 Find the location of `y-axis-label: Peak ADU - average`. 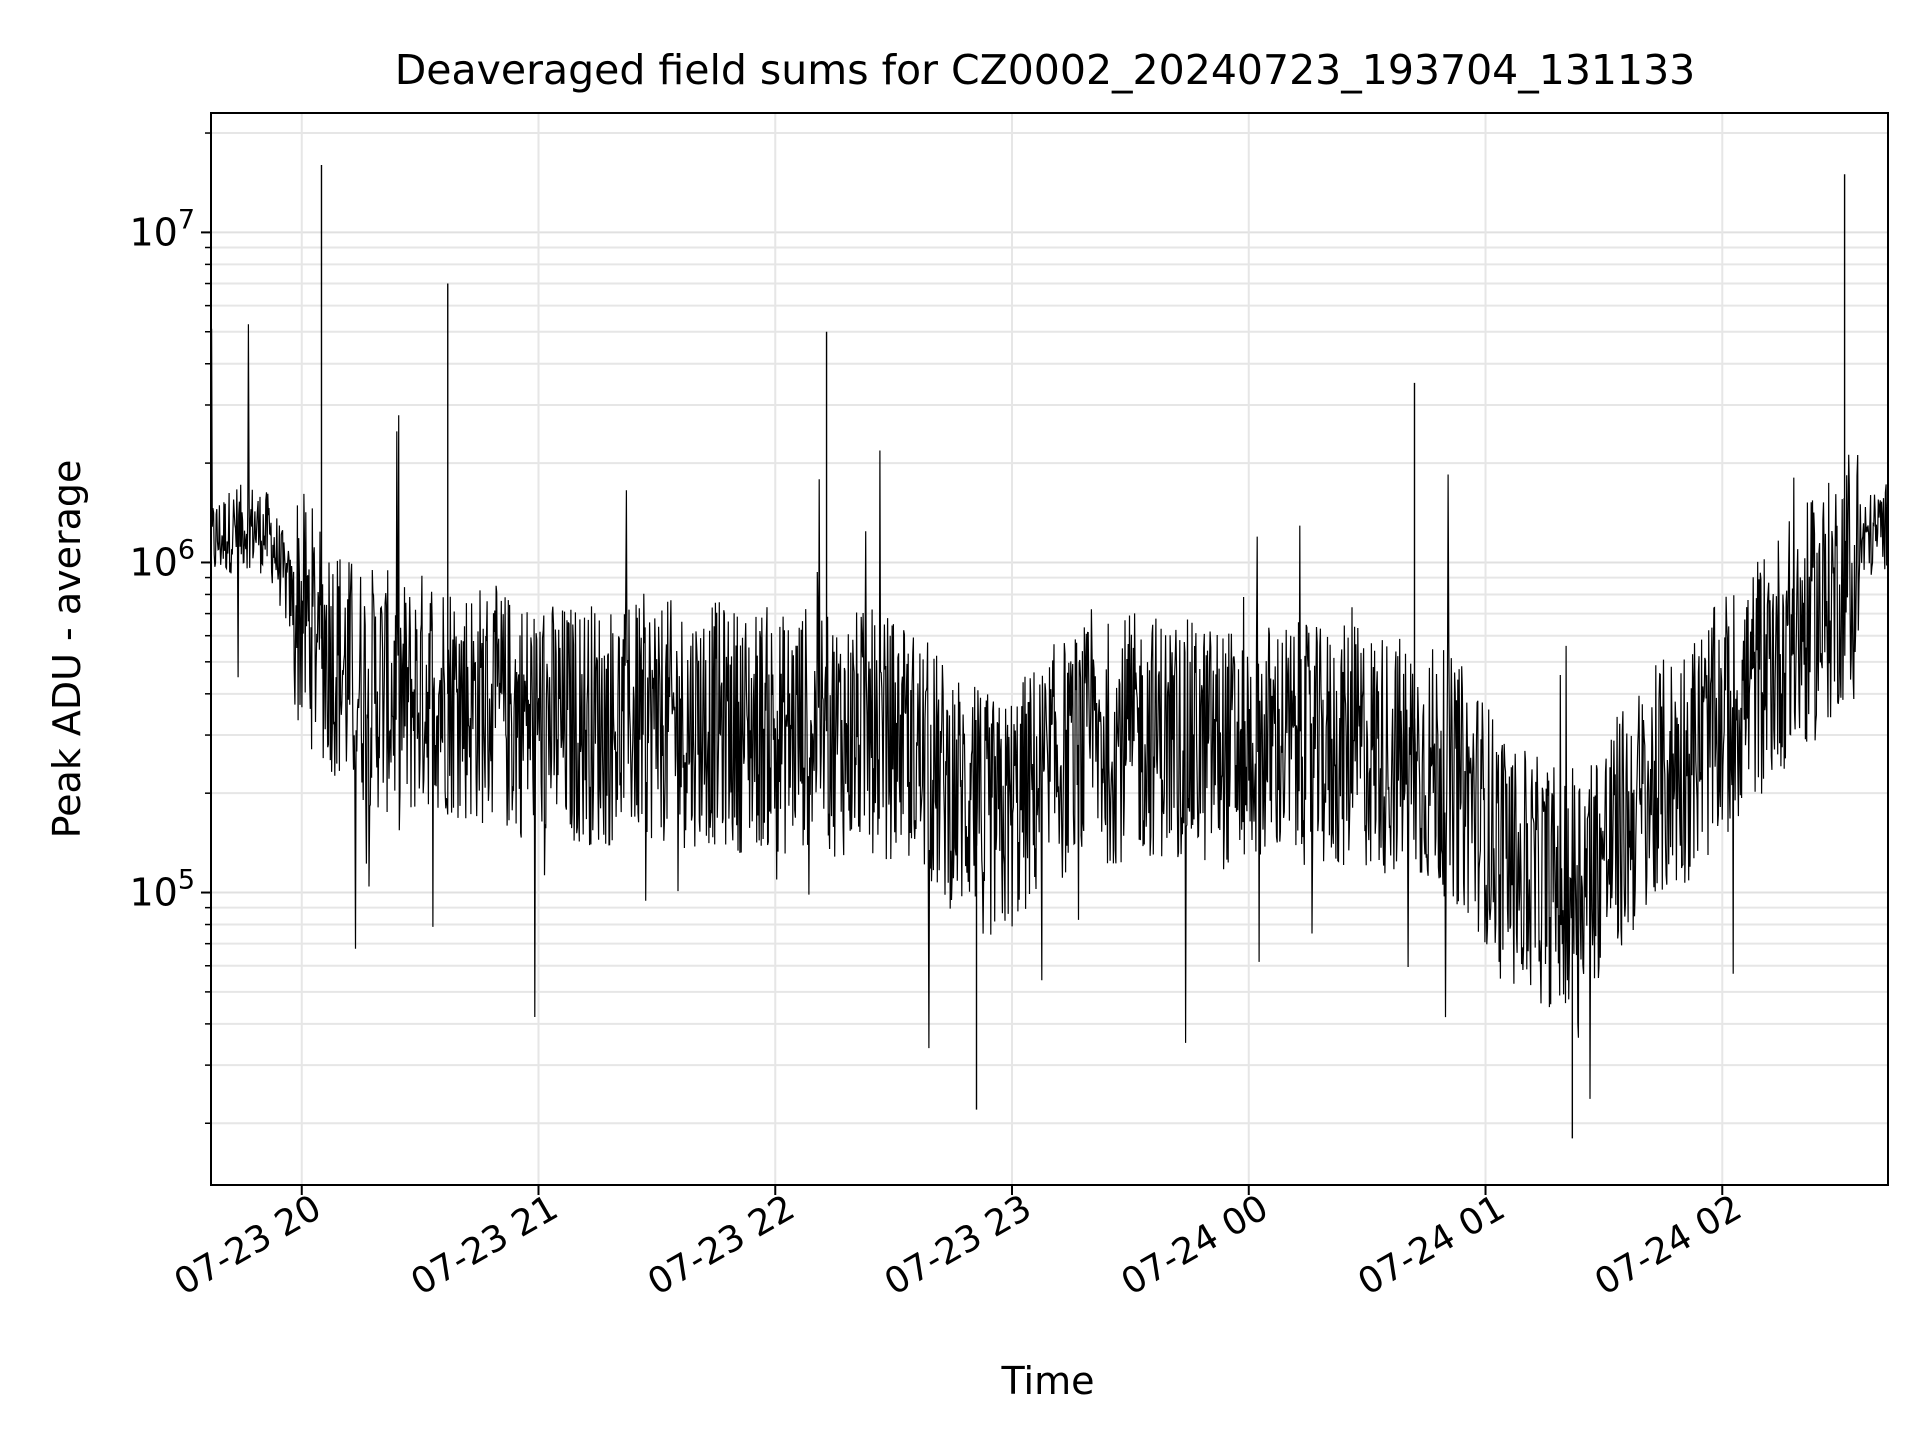

y-axis-label: Peak ADU - average is located at coordinates (67, 649).